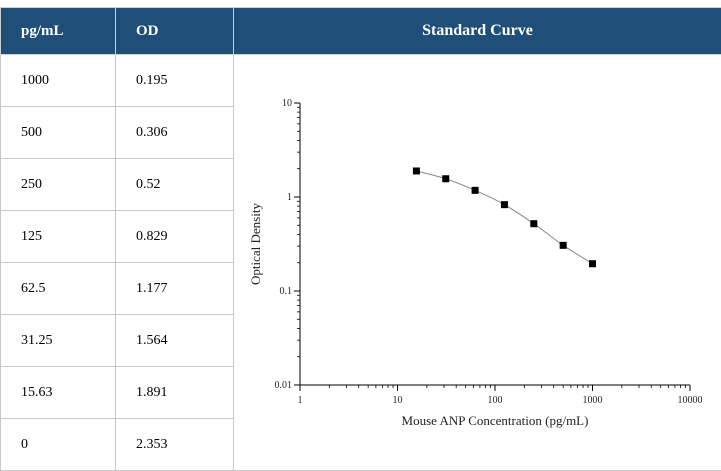 Image resolution: width=721 pixels, height=471 pixels. What do you see at coordinates (504, 217) in the screenshot?
I see `series-line` at bounding box center [504, 217].